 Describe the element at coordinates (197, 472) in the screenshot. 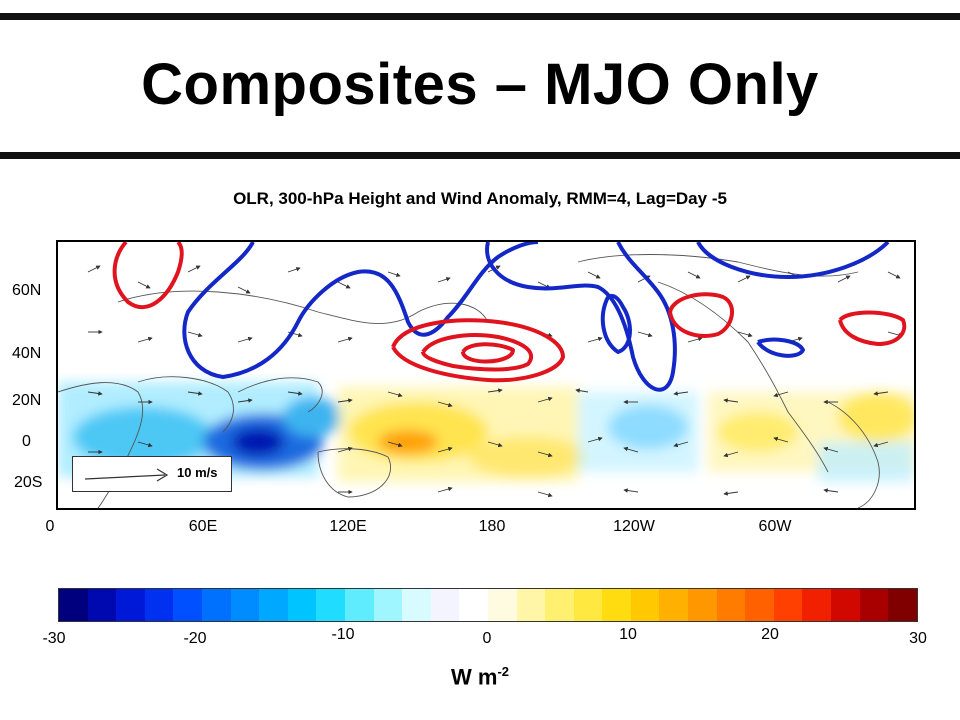

I see `reference-vector-label: 10 m/s` at that location.